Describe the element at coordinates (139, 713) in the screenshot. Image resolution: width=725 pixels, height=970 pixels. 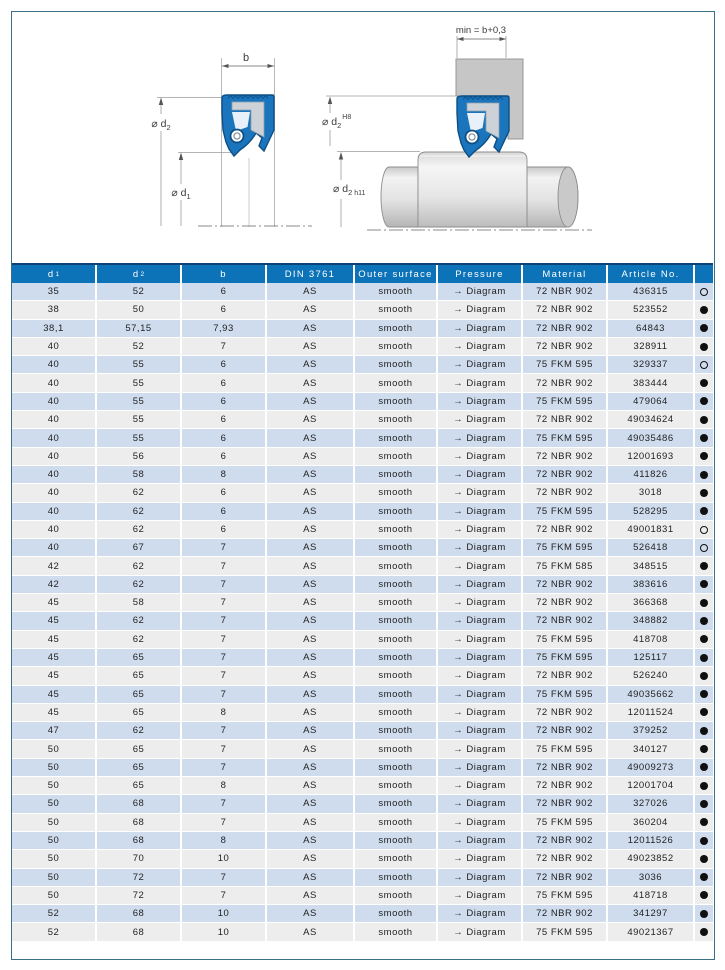
I see `cell-d2: 65` at that location.